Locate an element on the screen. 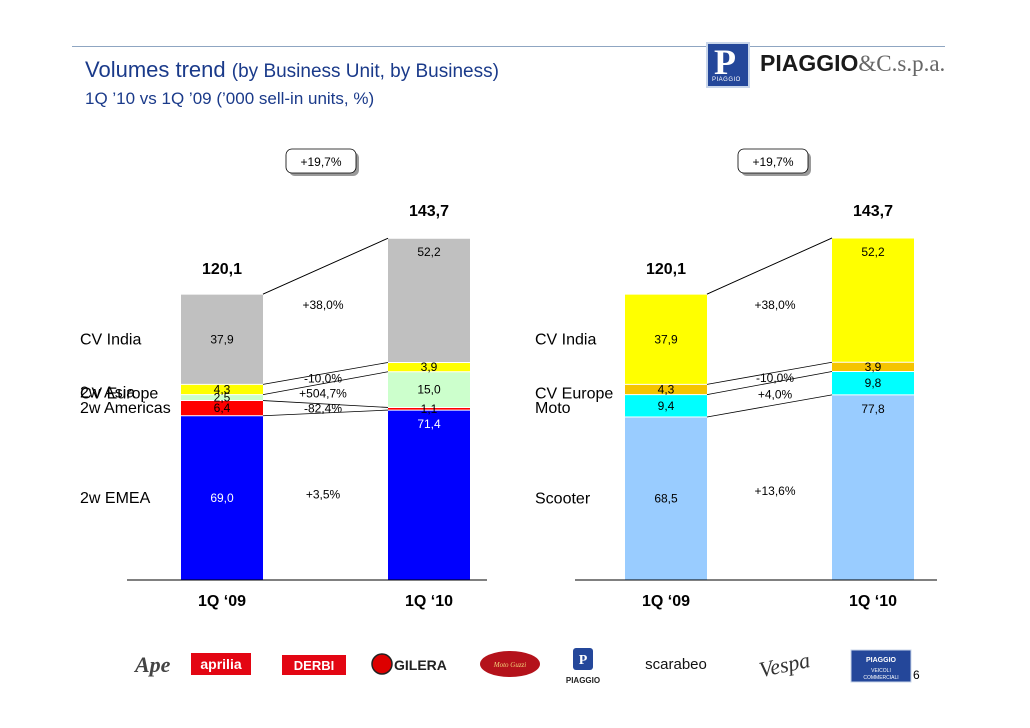 The image size is (1030, 728). title-qualifier: (by Business Unit, by Business) is located at coordinates (365, 71).